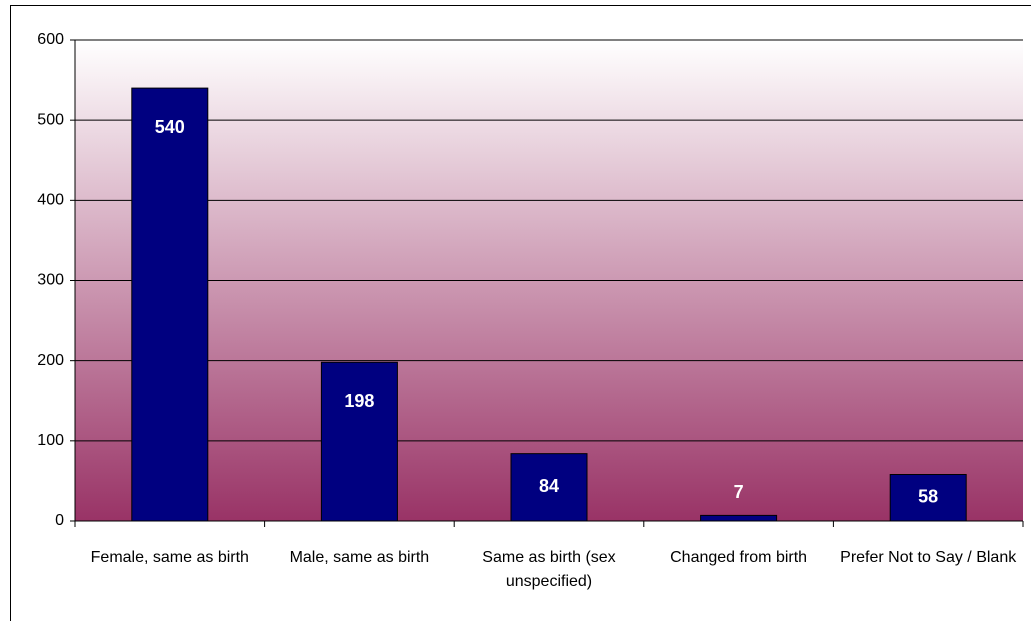 The width and height of the screenshot is (1031, 621). I want to click on y-tick-label: 400, so click(50, 200).